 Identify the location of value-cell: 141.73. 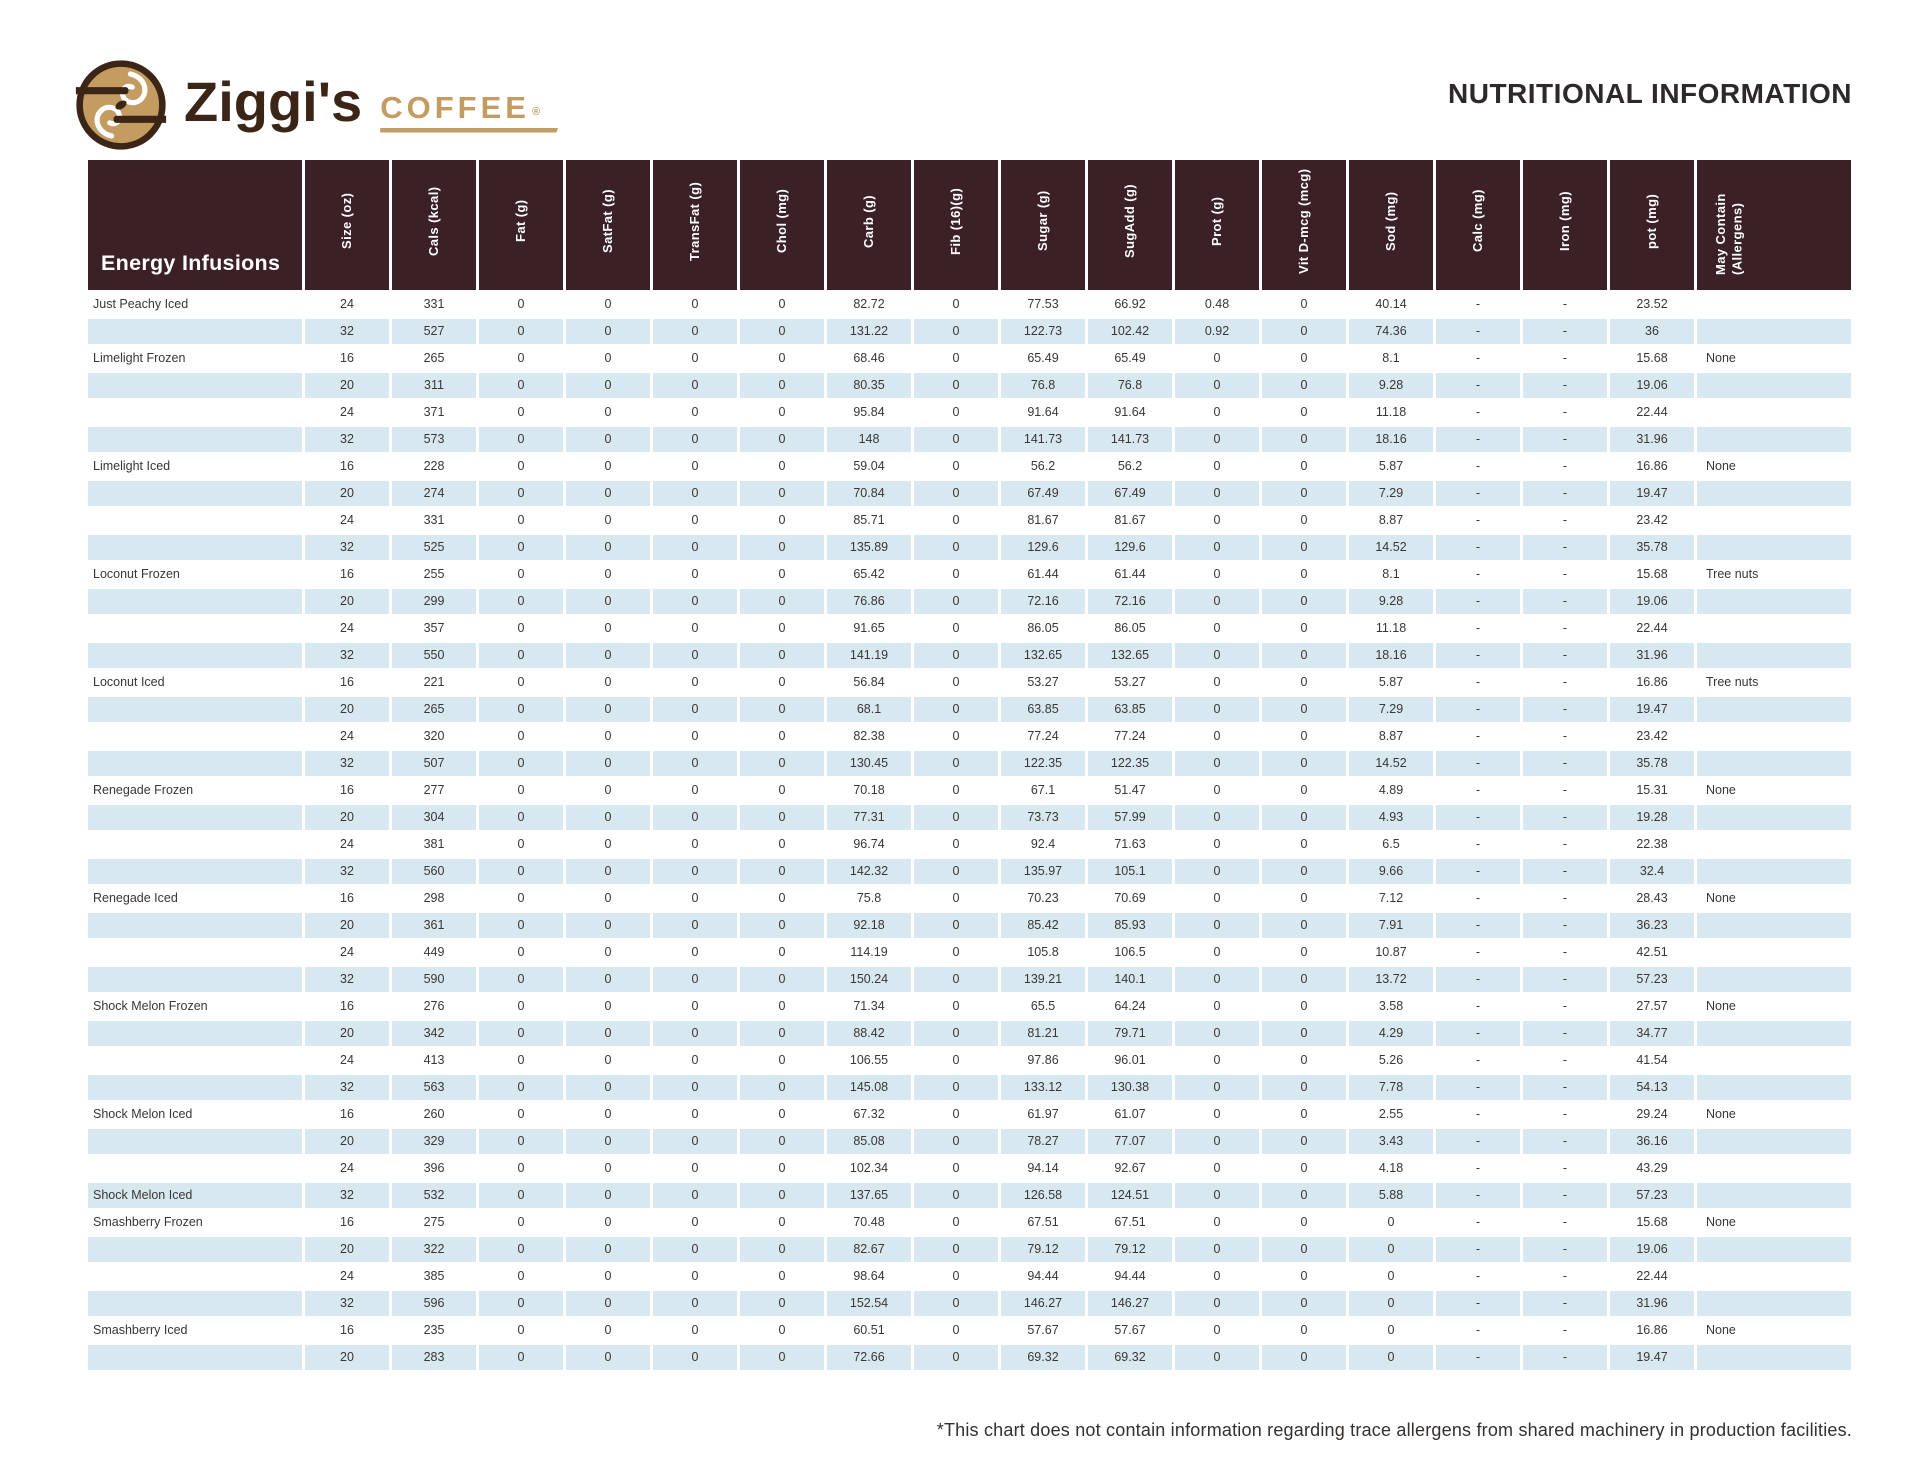
(1043, 439).